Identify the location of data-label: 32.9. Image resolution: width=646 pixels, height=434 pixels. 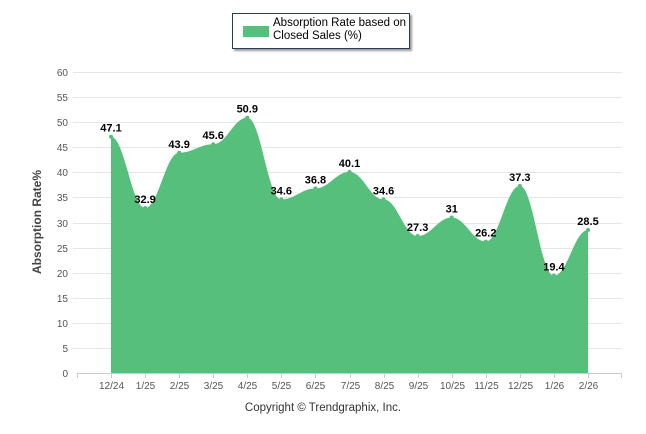
(144, 200).